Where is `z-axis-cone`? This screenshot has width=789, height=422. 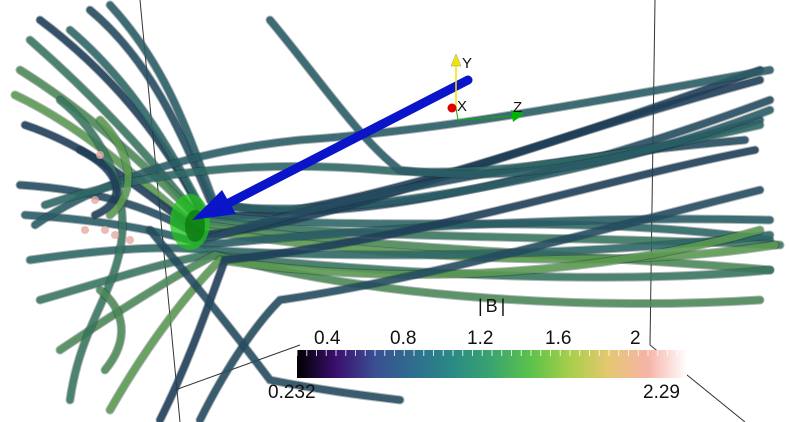 z-axis-cone is located at coordinates (517, 116).